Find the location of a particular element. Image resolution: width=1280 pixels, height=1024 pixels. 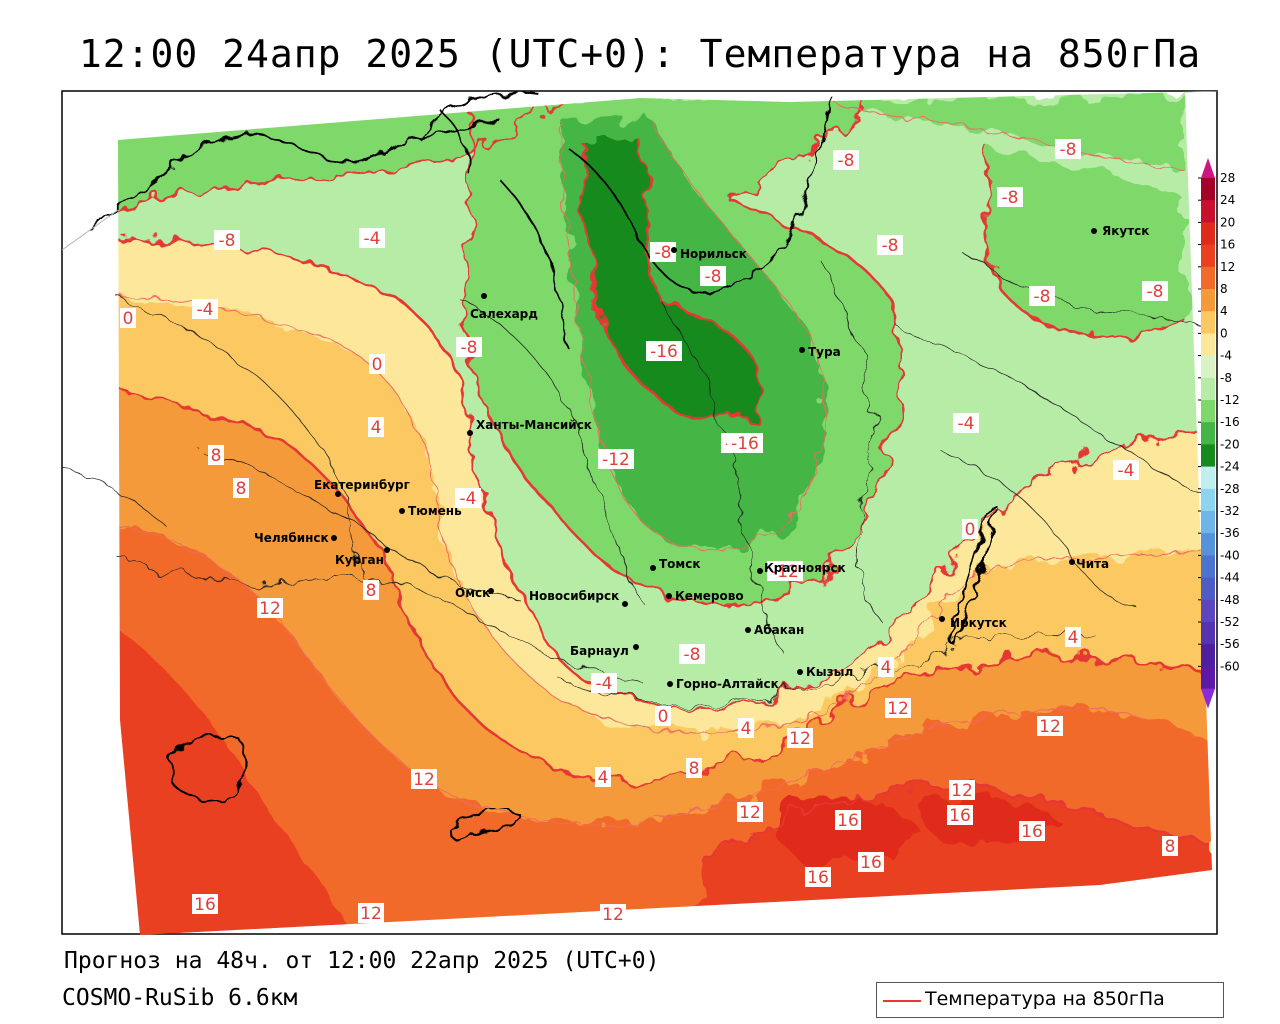

colorbar-tick-label: -52 is located at coordinates (1230, 622).